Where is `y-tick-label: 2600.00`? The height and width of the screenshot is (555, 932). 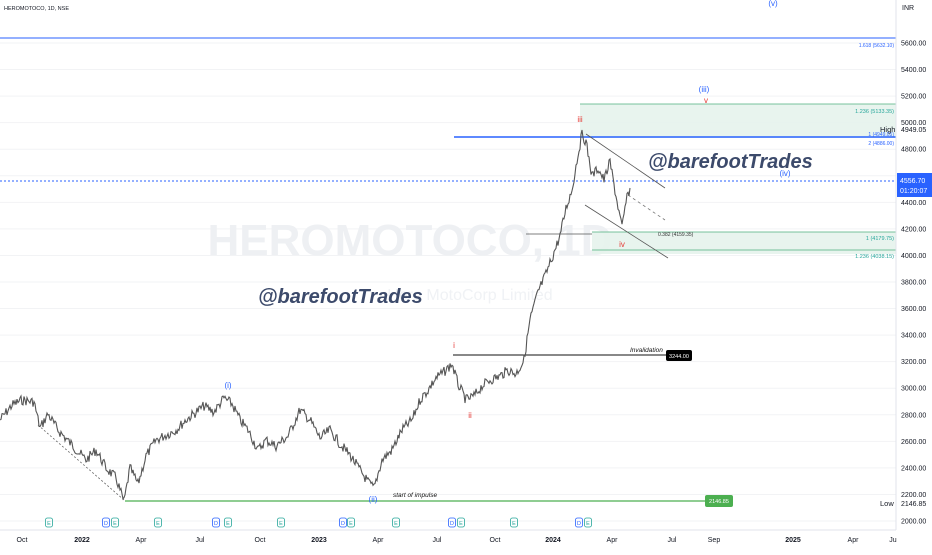
y-tick-label: 2600.00 is located at coordinates (913, 442).